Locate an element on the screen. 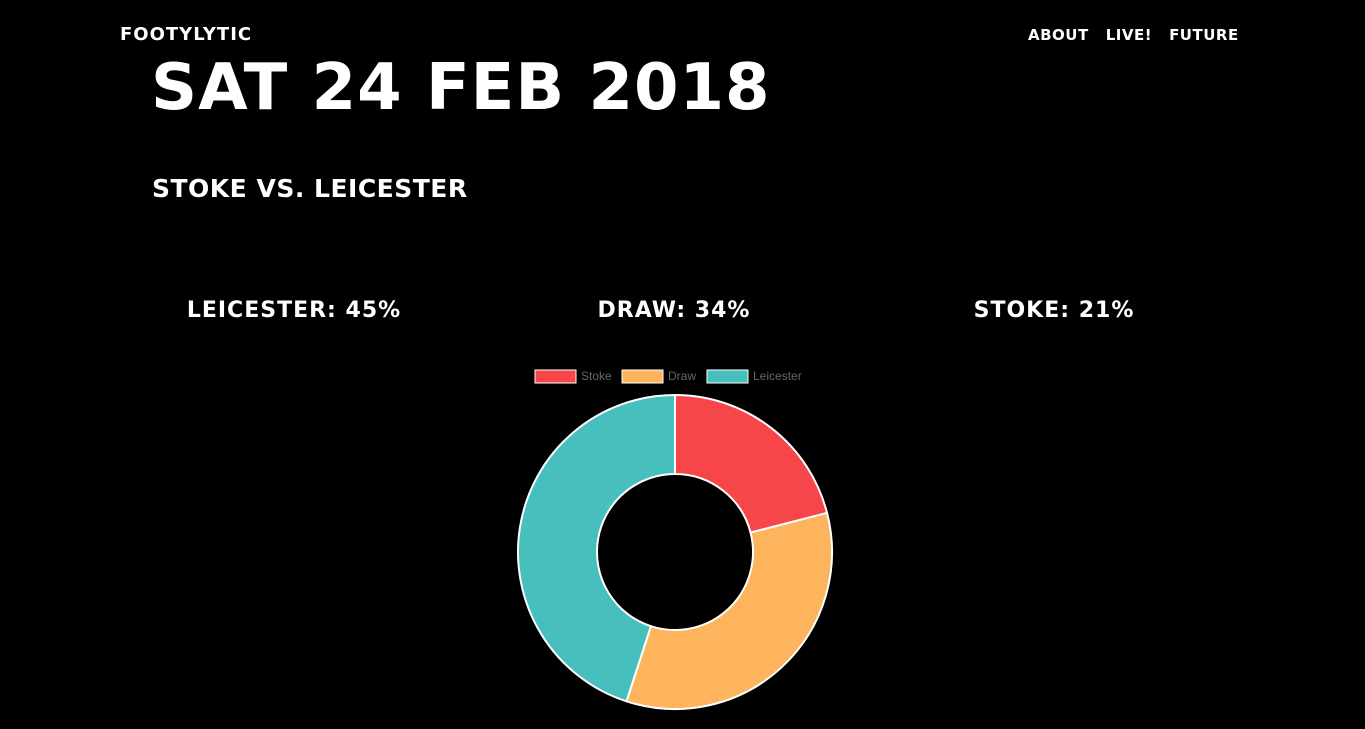 The image size is (1365, 729). outcome-doughnut-chart: Stoke Draw Leicester is located at coordinates (675, 539).